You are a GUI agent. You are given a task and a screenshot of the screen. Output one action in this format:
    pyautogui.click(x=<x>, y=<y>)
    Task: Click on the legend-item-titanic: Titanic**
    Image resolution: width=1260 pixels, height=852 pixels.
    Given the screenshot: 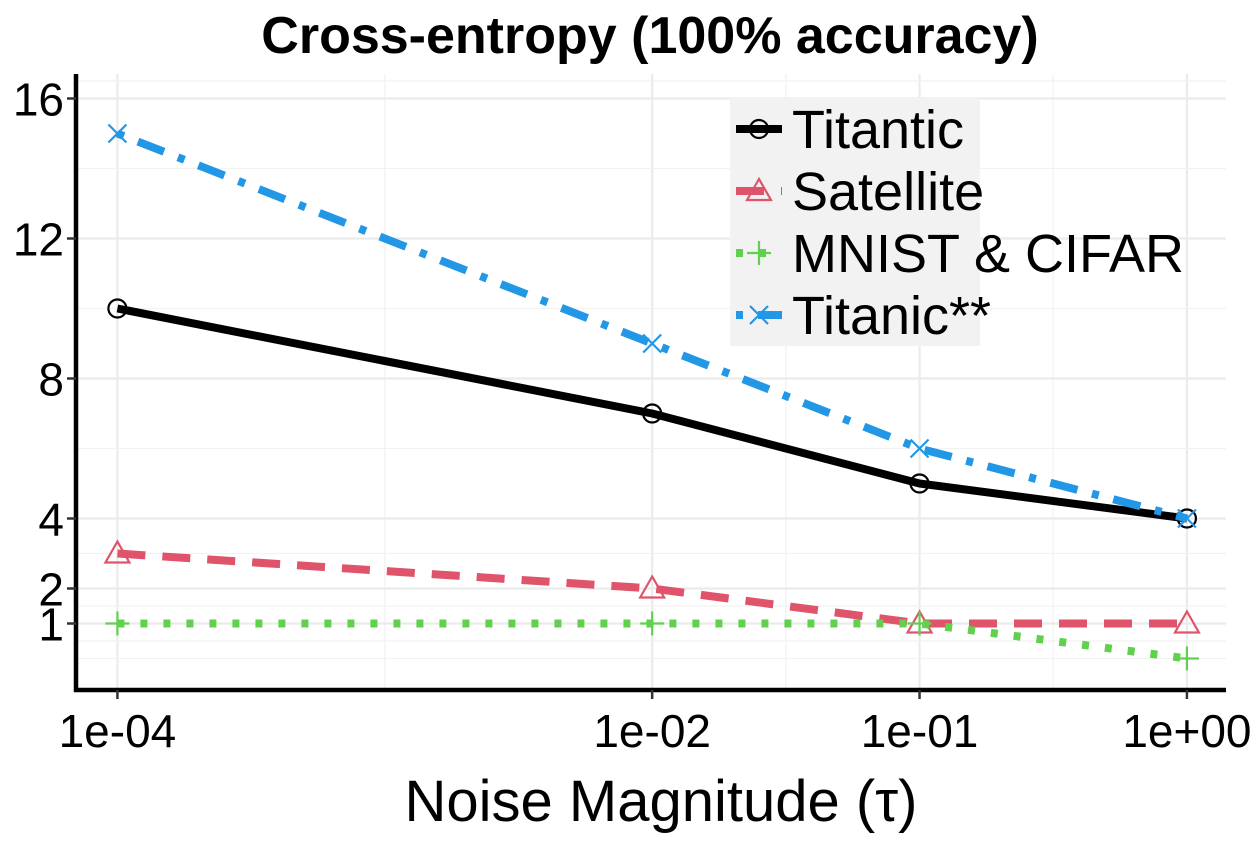 What is the action you would take?
    pyautogui.click(x=863, y=316)
    